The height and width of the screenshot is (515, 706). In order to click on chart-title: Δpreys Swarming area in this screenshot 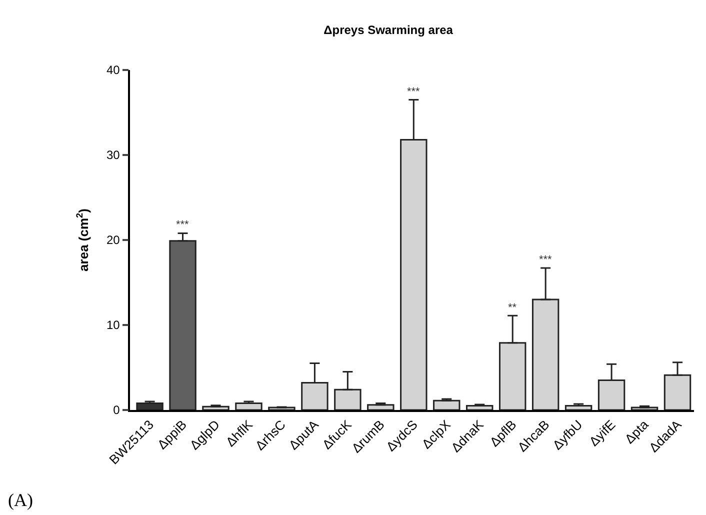, I will do `click(389, 30)`.